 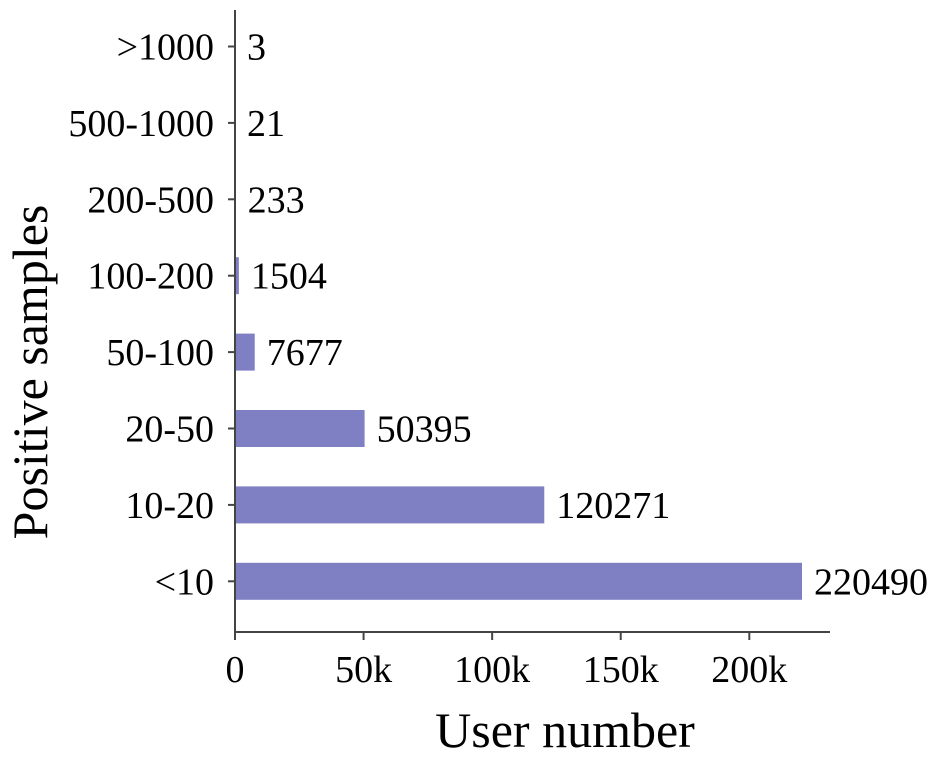 What do you see at coordinates (276, 200) in the screenshot?
I see `data-label: 233` at bounding box center [276, 200].